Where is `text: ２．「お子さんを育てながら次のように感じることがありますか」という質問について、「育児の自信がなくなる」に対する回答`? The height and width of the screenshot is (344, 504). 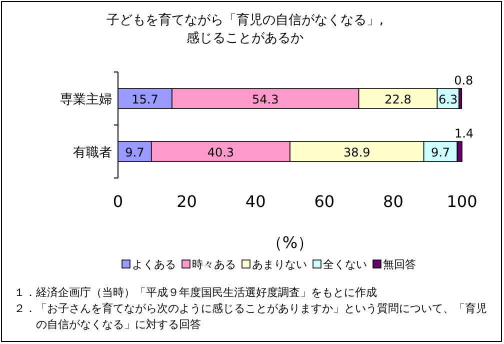 text: ２．「お子さんを育てながら次のように感じることがありますか」という質問について、「育児の自信がなくなる」に対する回答 is located at coordinates (250, 316).